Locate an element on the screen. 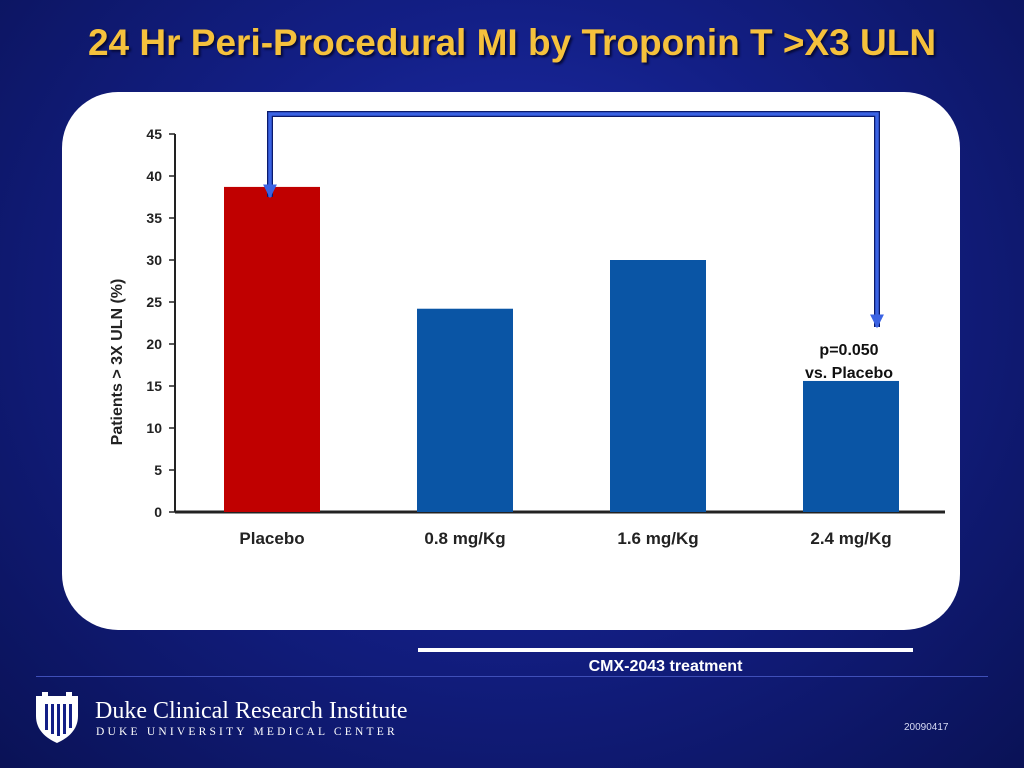 The width and height of the screenshot is (1024, 768). bar-placebo is located at coordinates (272, 349).